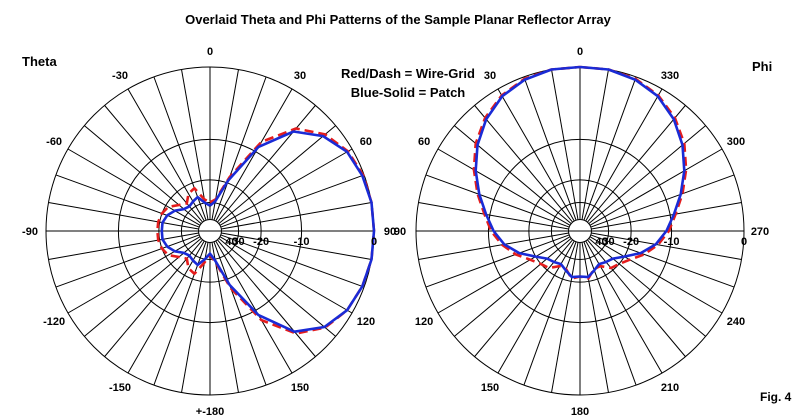  I want to click on angle-tick-label: -150, so click(120, 388).